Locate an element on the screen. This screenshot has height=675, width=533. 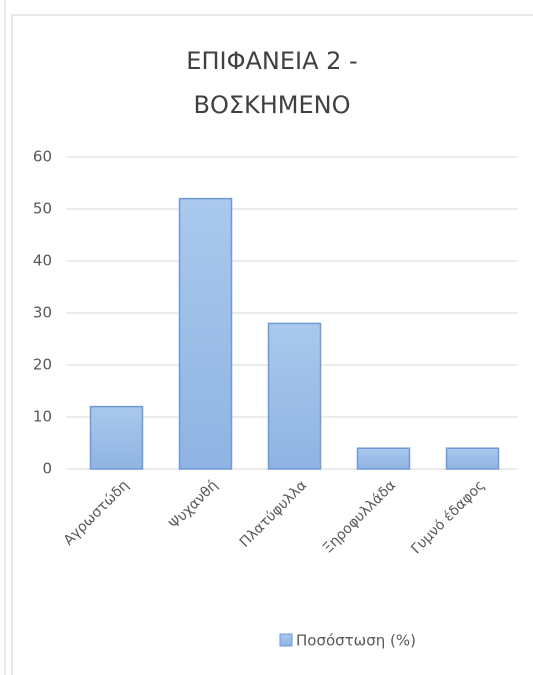
x-tick-label: Πλατύφυλλα is located at coordinates (273, 513).